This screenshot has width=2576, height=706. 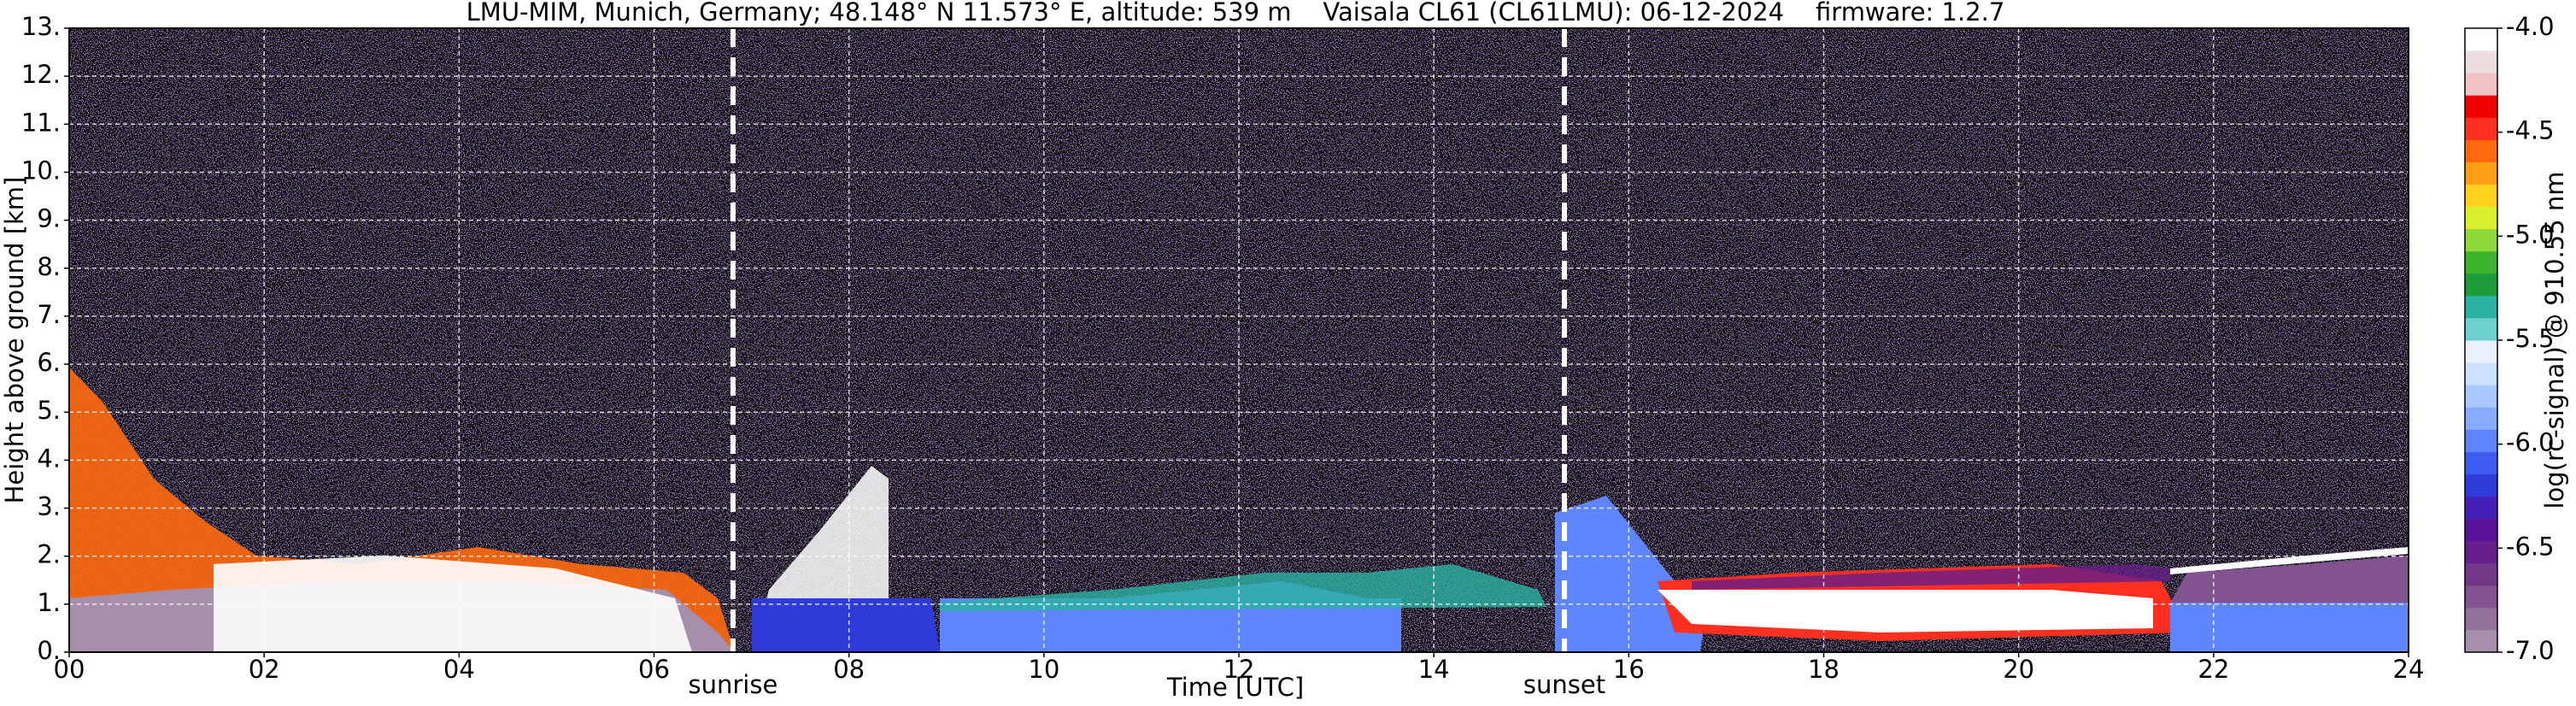 I want to click on x-tick-label: 02, so click(x=264, y=669).